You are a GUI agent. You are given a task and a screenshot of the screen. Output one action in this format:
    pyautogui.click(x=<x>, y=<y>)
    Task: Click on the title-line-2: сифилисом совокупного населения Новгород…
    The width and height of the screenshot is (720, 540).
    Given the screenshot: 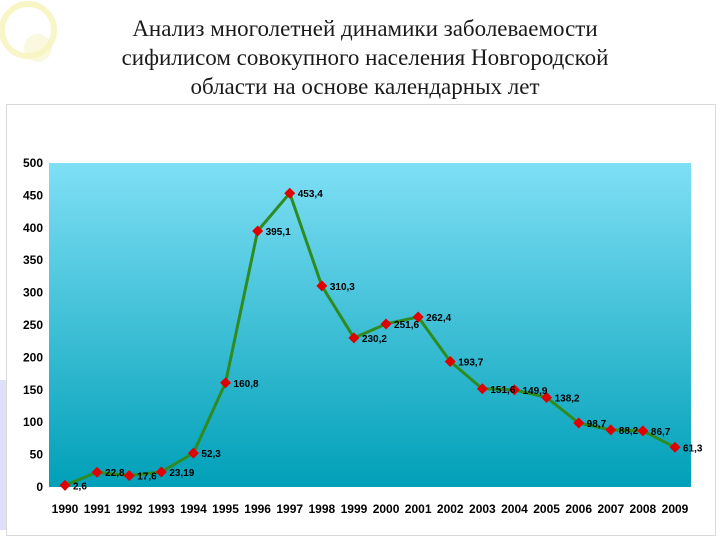 What is the action you would take?
    pyautogui.click(x=365, y=57)
    